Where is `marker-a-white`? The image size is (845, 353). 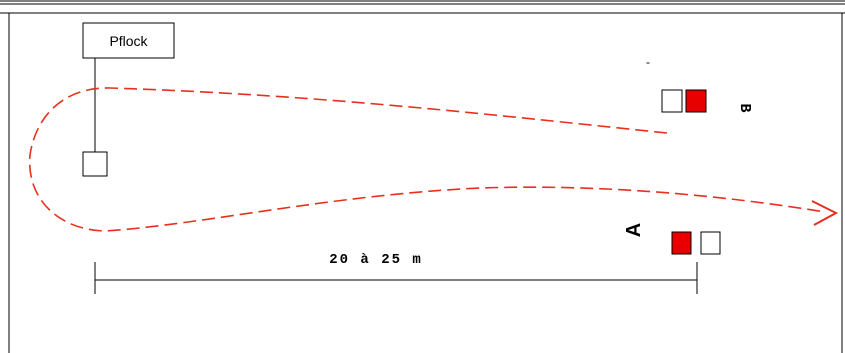
marker-a-white is located at coordinates (710, 243).